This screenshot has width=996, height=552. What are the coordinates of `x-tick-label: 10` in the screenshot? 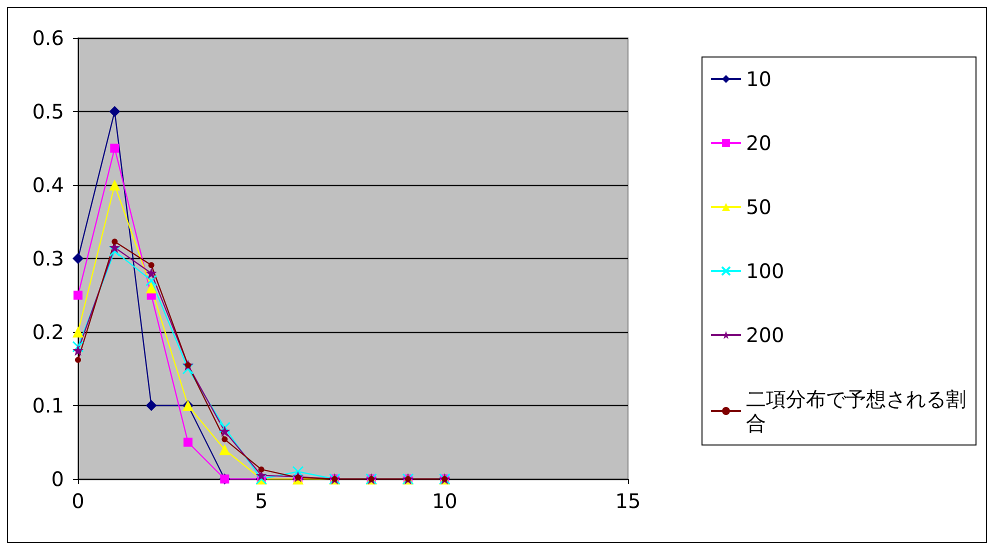 It's located at (445, 501).